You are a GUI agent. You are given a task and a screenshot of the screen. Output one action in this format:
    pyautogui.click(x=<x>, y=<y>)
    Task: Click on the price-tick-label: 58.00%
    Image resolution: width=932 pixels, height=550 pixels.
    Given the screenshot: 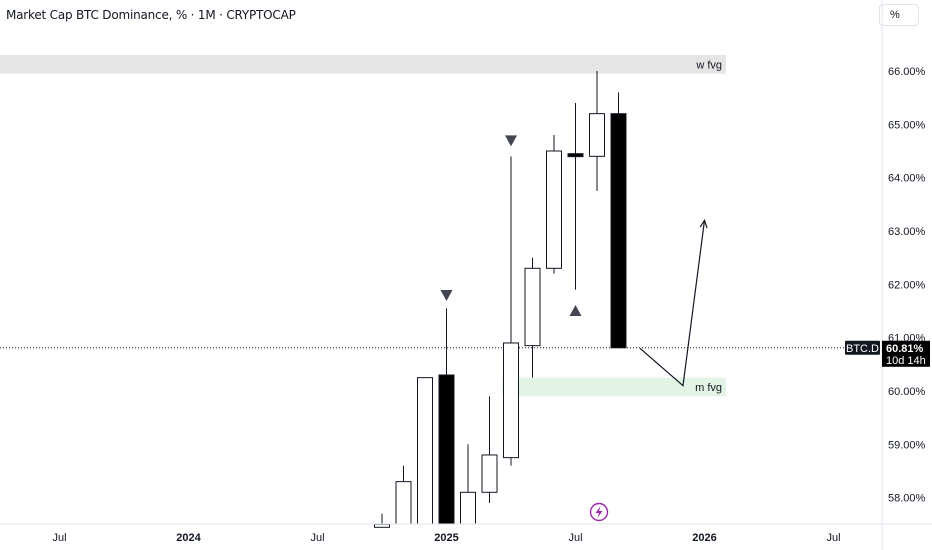 What is the action you would take?
    pyautogui.click(x=907, y=499)
    